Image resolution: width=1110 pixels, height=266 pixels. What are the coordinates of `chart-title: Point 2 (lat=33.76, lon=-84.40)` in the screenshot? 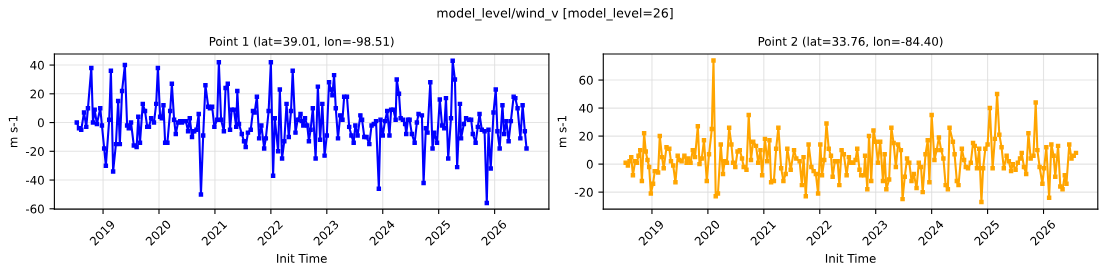 It's located at (850, 42).